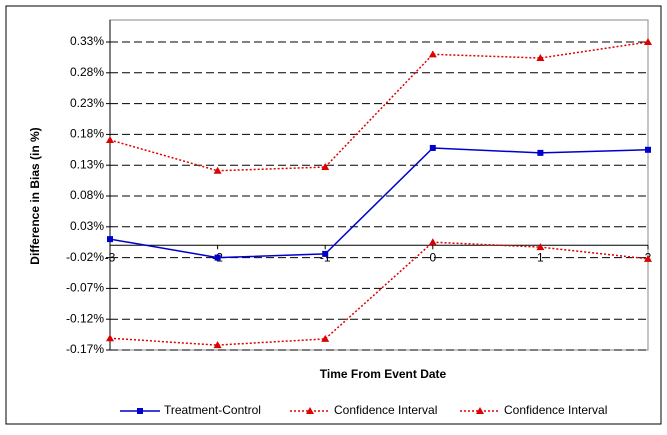 Image resolution: width=667 pixels, height=435 pixels. Describe the element at coordinates (87, 72) in the screenshot. I see `y-tick-label: 0.28%` at that location.